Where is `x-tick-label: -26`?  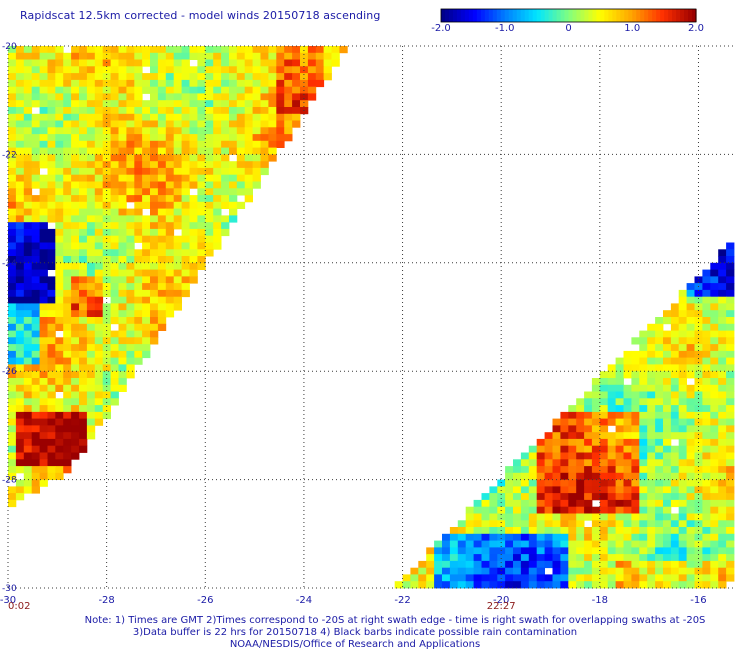 x-tick-label: -26 is located at coordinates (205, 600).